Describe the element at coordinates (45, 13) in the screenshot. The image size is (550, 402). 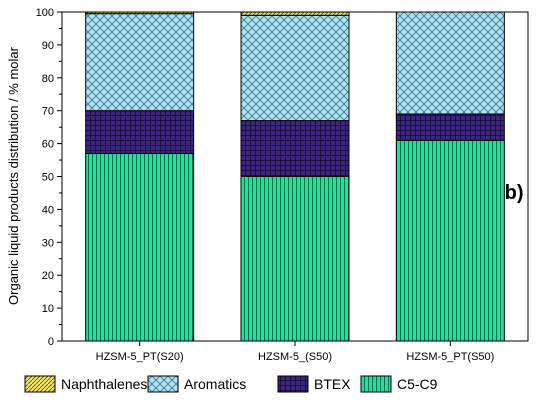
I see `y-tick-label: 100` at that location.